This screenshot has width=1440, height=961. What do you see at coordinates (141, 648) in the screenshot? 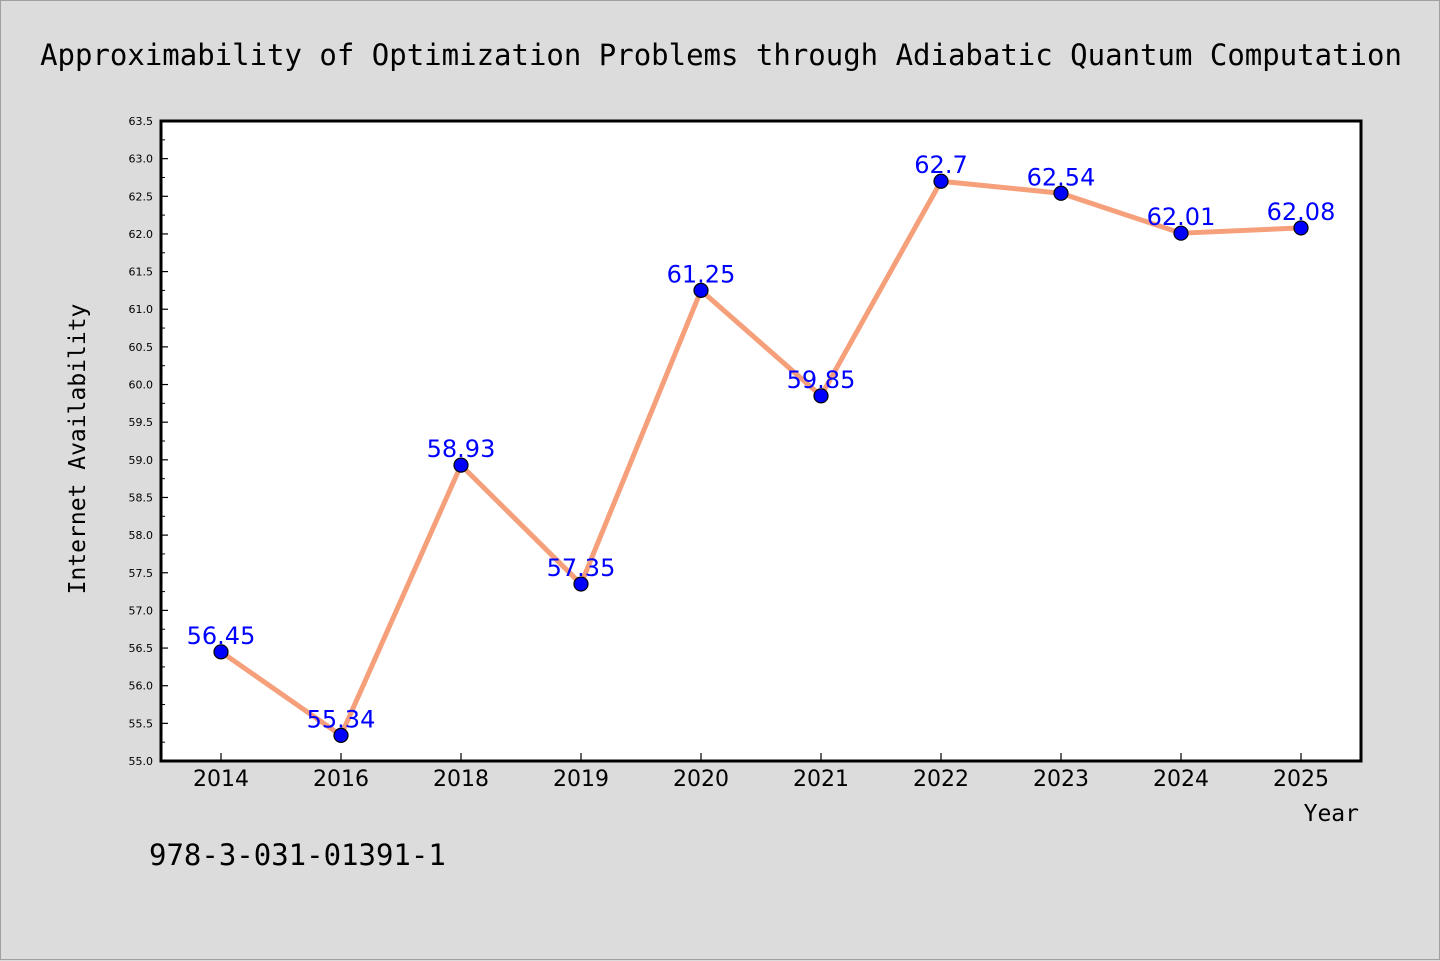
I see `y-tick-label: 56.5` at bounding box center [141, 648].